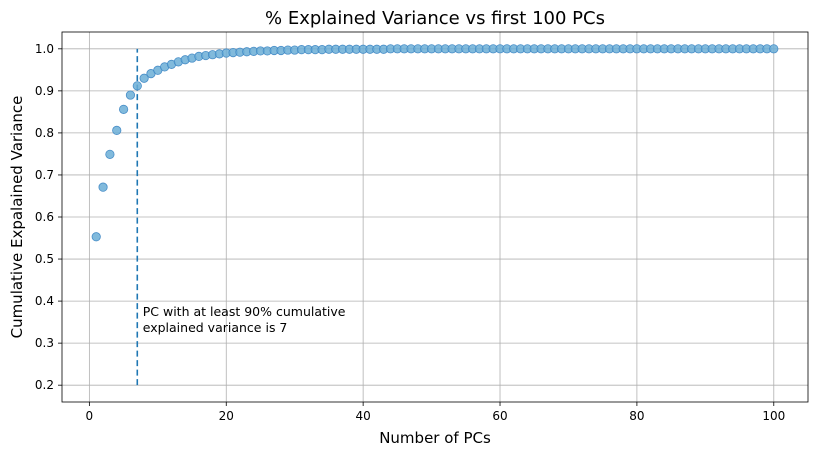 The image size is (816, 456). Describe the element at coordinates (362, 416) in the screenshot. I see `x-tick-label: 40` at that location.